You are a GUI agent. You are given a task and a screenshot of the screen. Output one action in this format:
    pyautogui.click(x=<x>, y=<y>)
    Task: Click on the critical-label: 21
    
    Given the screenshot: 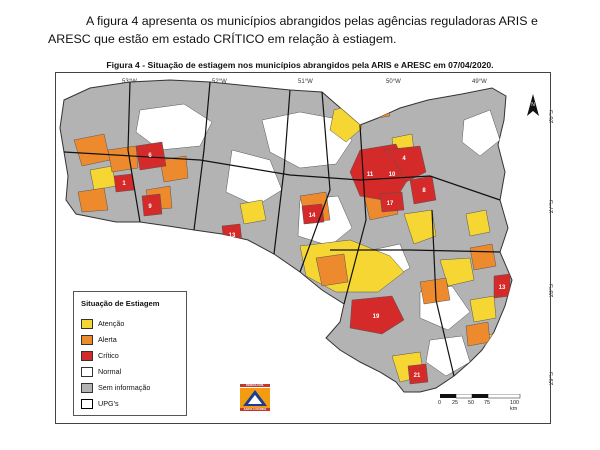 What is the action you would take?
    pyautogui.click(x=417, y=376)
    